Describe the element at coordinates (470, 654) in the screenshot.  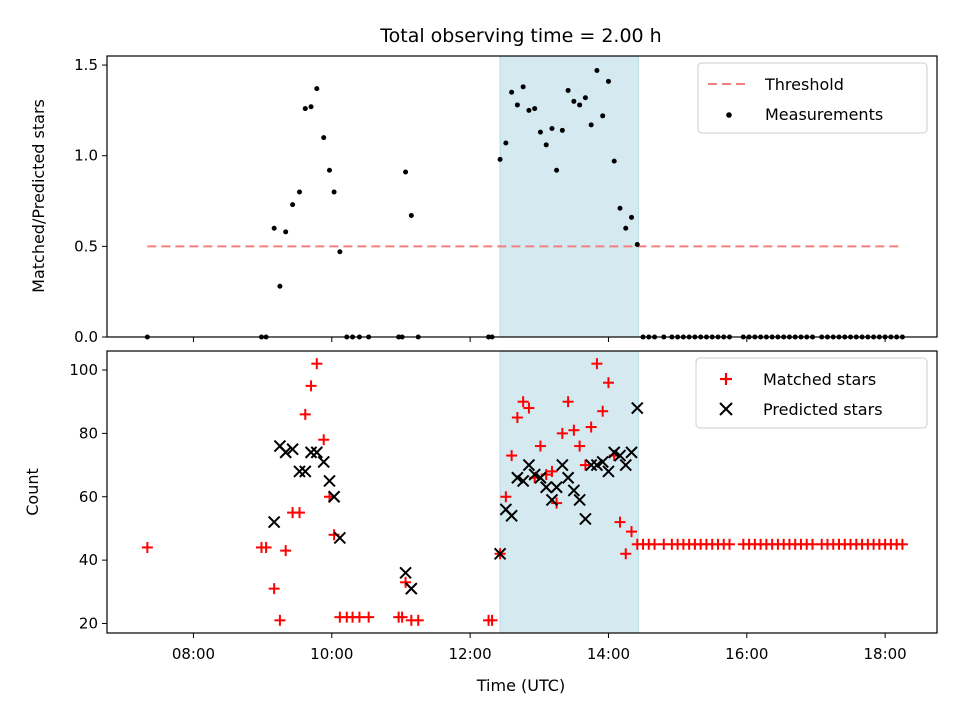
I see `x-tick-label: 12:00` at that location.